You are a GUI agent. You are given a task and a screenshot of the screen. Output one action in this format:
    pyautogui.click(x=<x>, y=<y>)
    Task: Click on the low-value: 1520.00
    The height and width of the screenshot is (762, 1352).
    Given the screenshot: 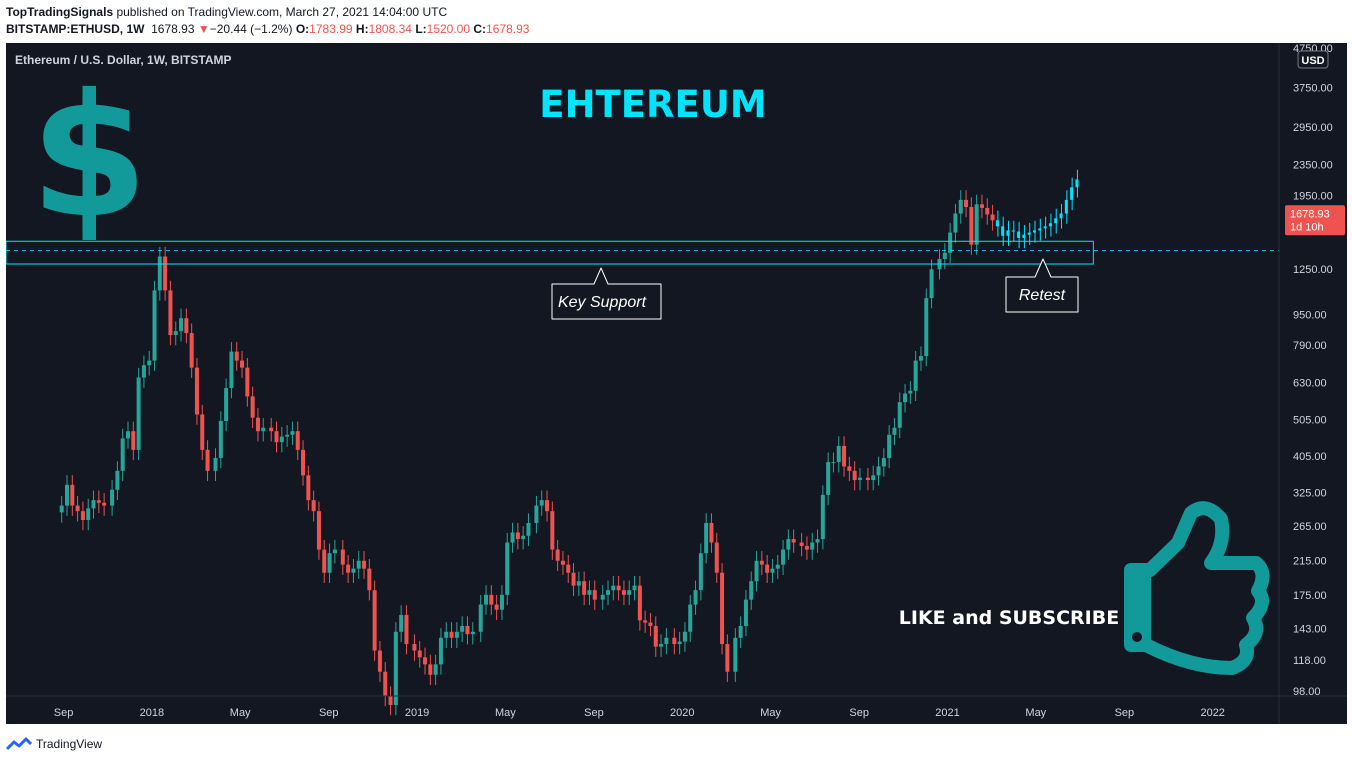 What is the action you would take?
    pyautogui.click(x=448, y=29)
    